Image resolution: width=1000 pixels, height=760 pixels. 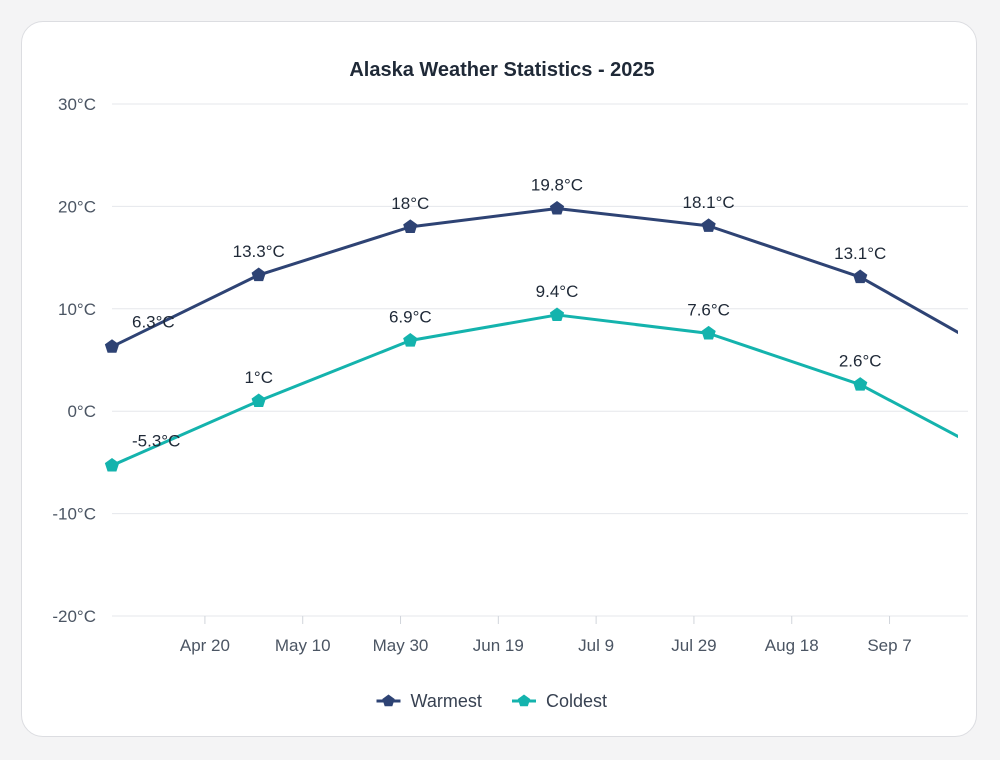 What do you see at coordinates (557, 291) in the screenshot?
I see `data-label-coldest: 9.4°C` at bounding box center [557, 291].